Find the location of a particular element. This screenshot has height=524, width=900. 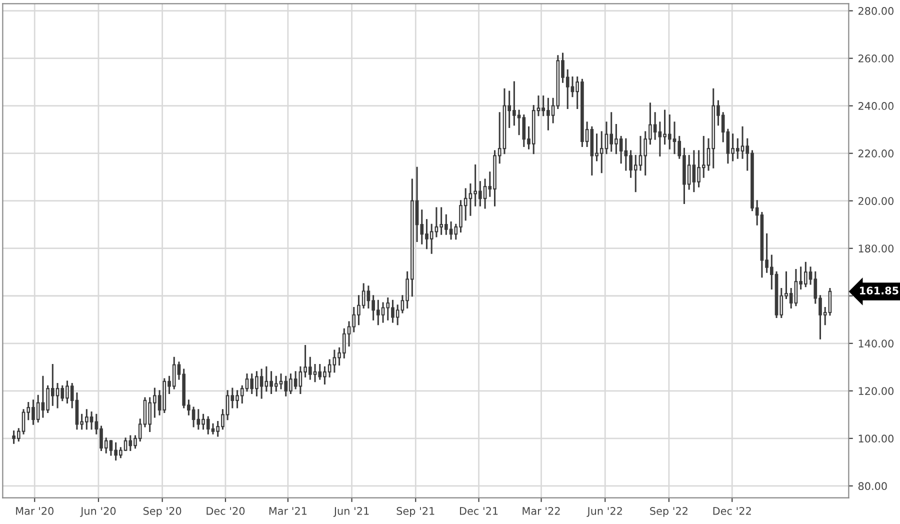

y-tick-label: 140.00 is located at coordinates (876, 344).